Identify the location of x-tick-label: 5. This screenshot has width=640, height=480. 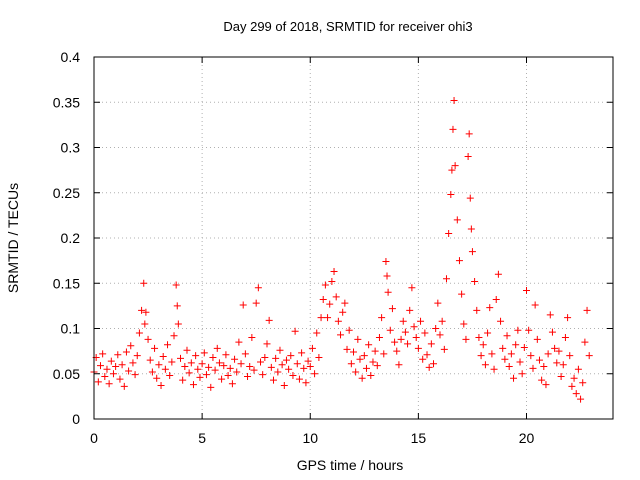
(202, 438).